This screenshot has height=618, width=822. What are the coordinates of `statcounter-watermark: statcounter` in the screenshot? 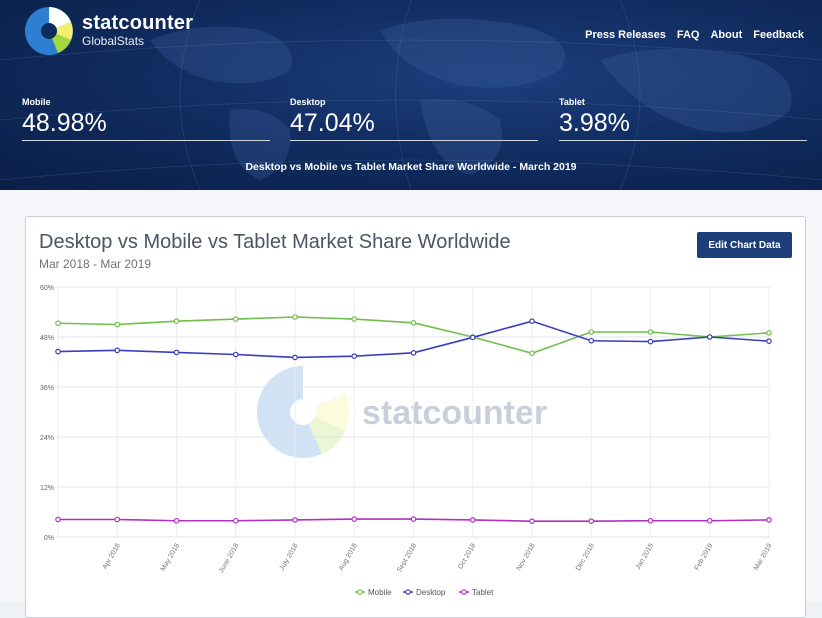 It's located at (402, 411).